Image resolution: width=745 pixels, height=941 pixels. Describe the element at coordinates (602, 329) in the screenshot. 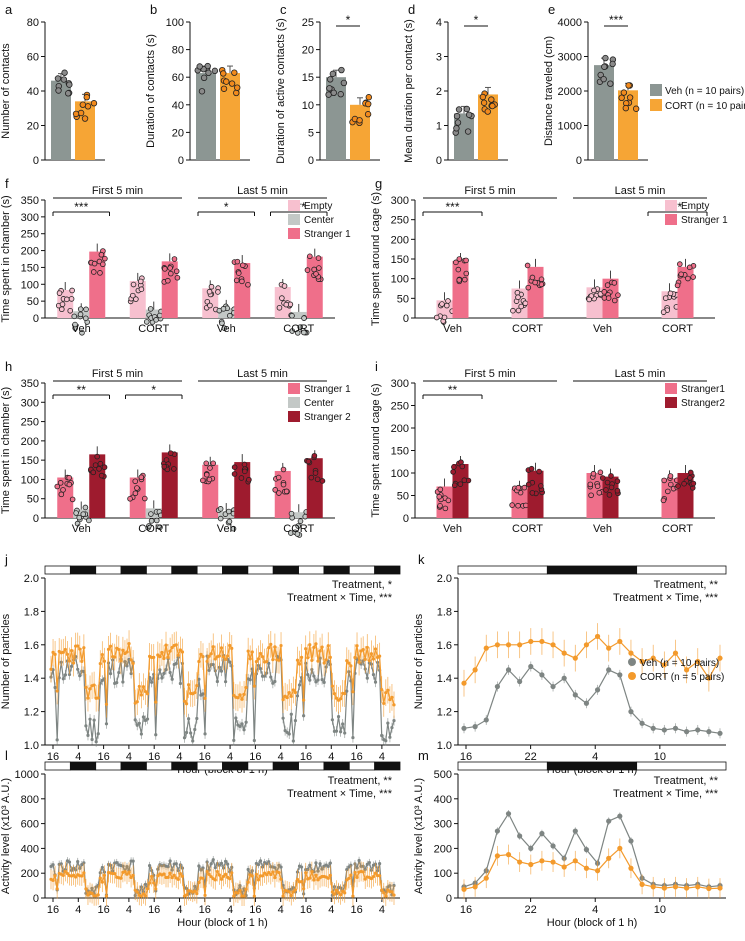

I see `group-label: Veh` at that location.